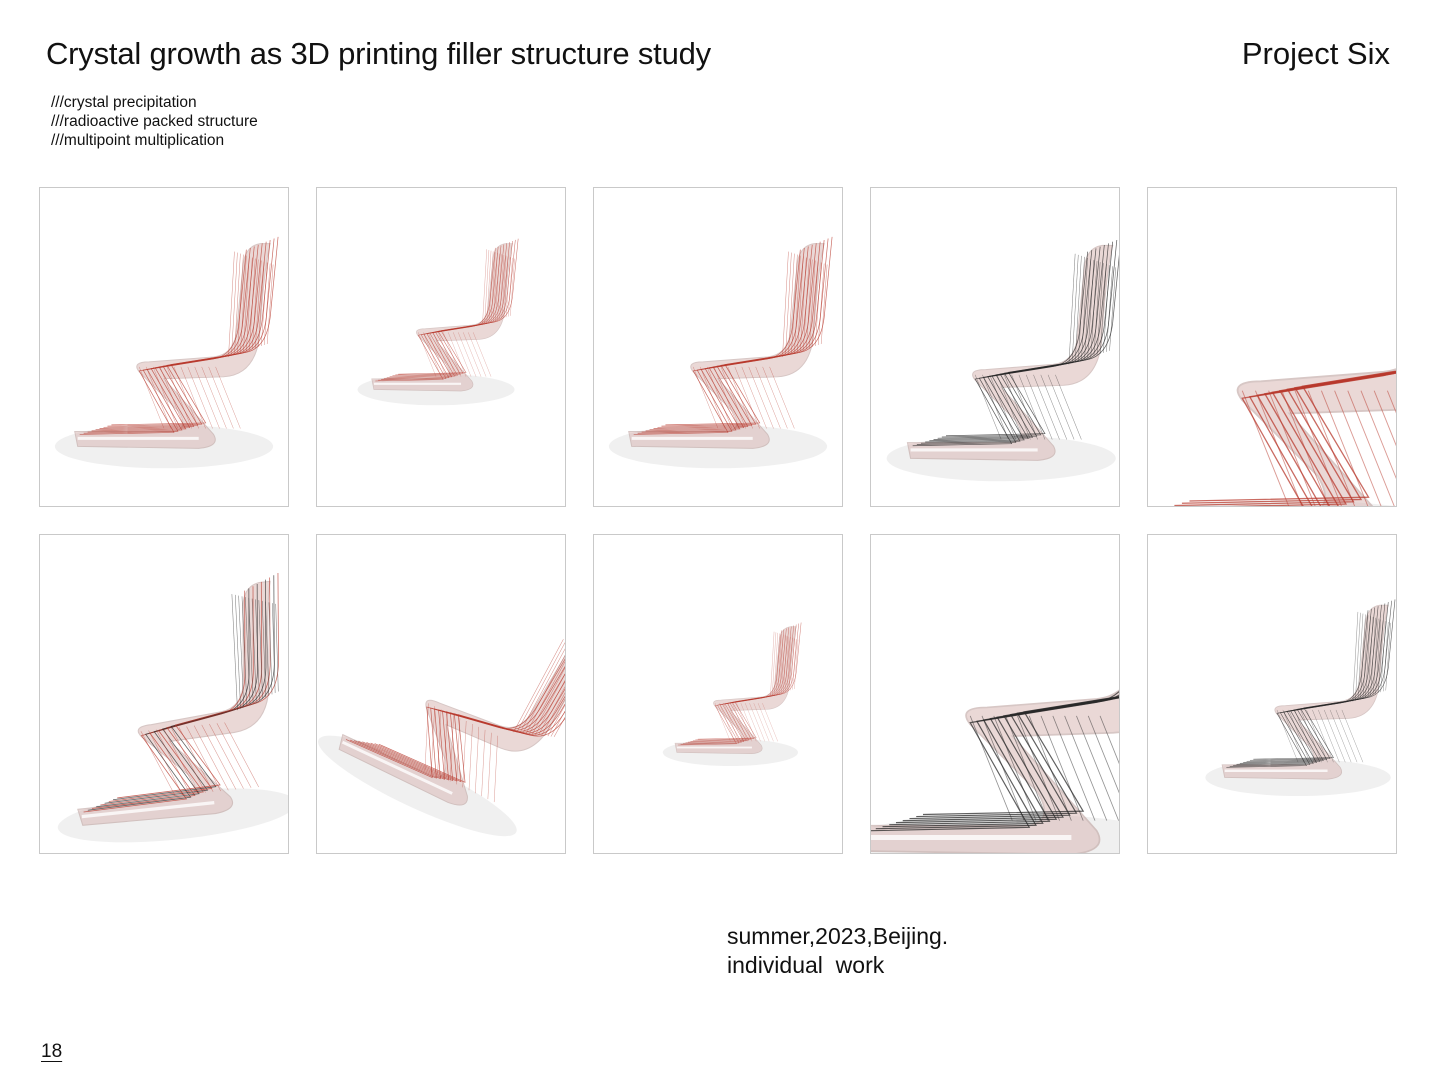  What do you see at coordinates (806, 965) in the screenshot?
I see `caption-line-authorship: individual work` at bounding box center [806, 965].